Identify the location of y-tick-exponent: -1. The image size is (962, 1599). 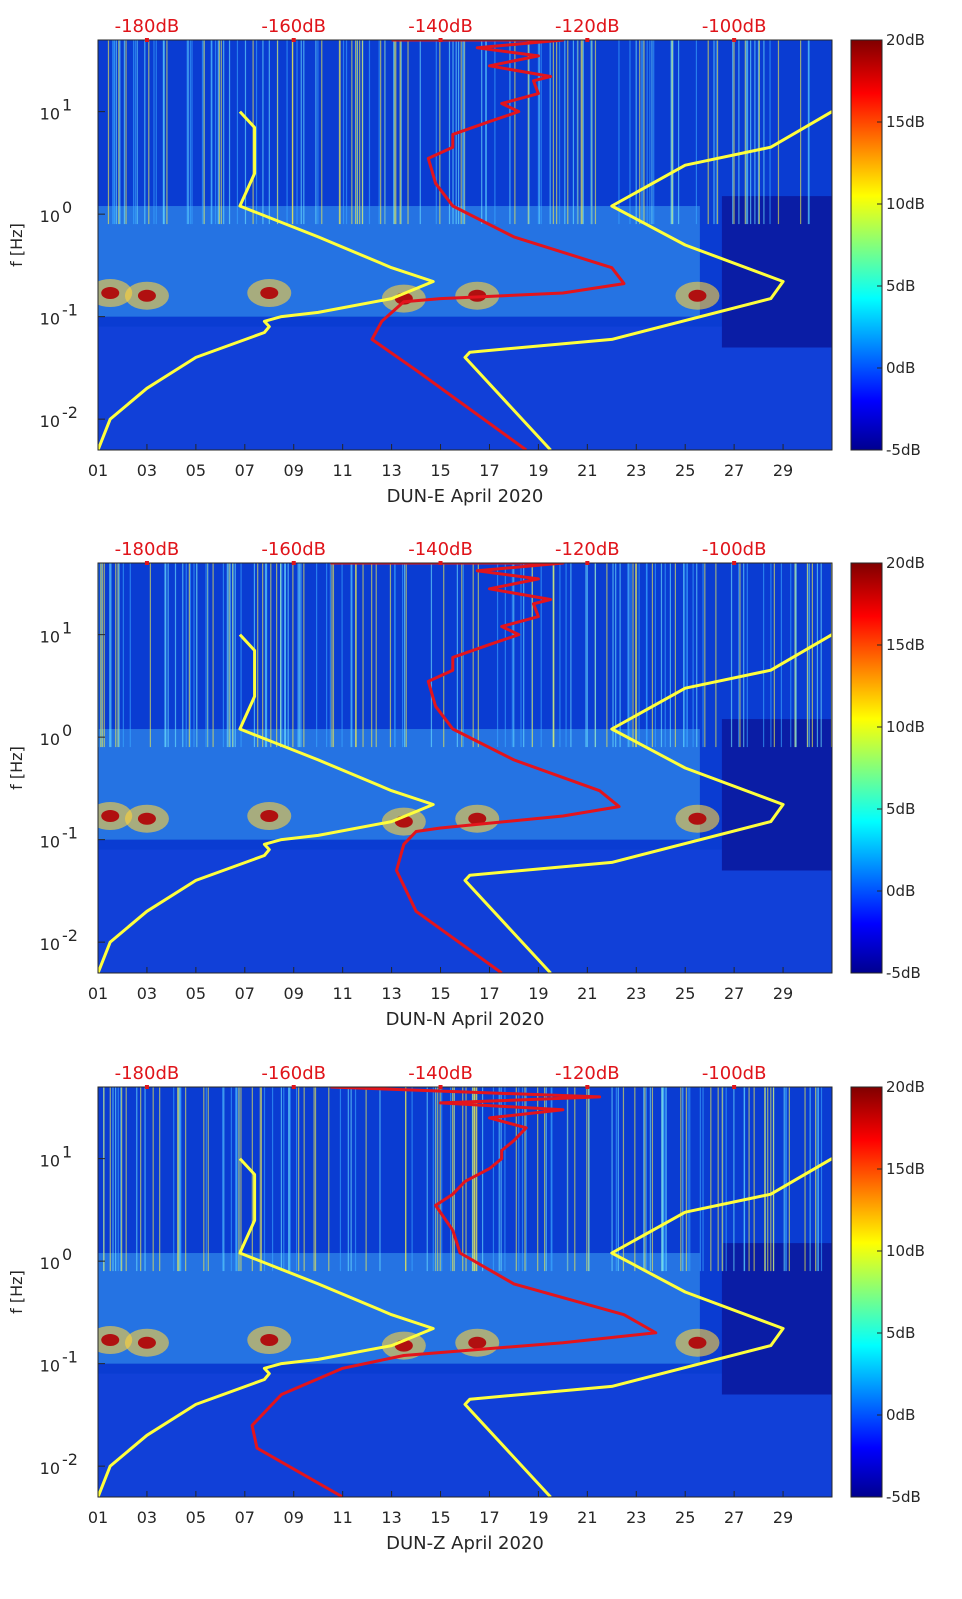
(70, 310).